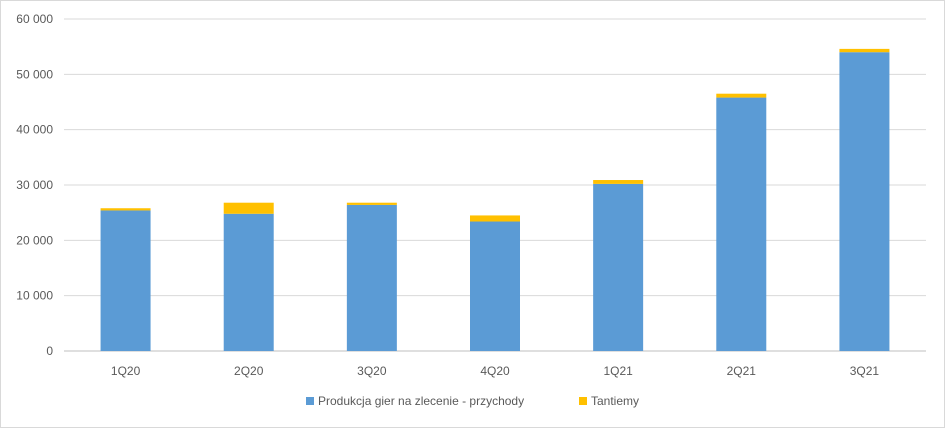  Describe the element at coordinates (495, 218) in the screenshot. I see `bar-tantiemy-4q20` at that location.